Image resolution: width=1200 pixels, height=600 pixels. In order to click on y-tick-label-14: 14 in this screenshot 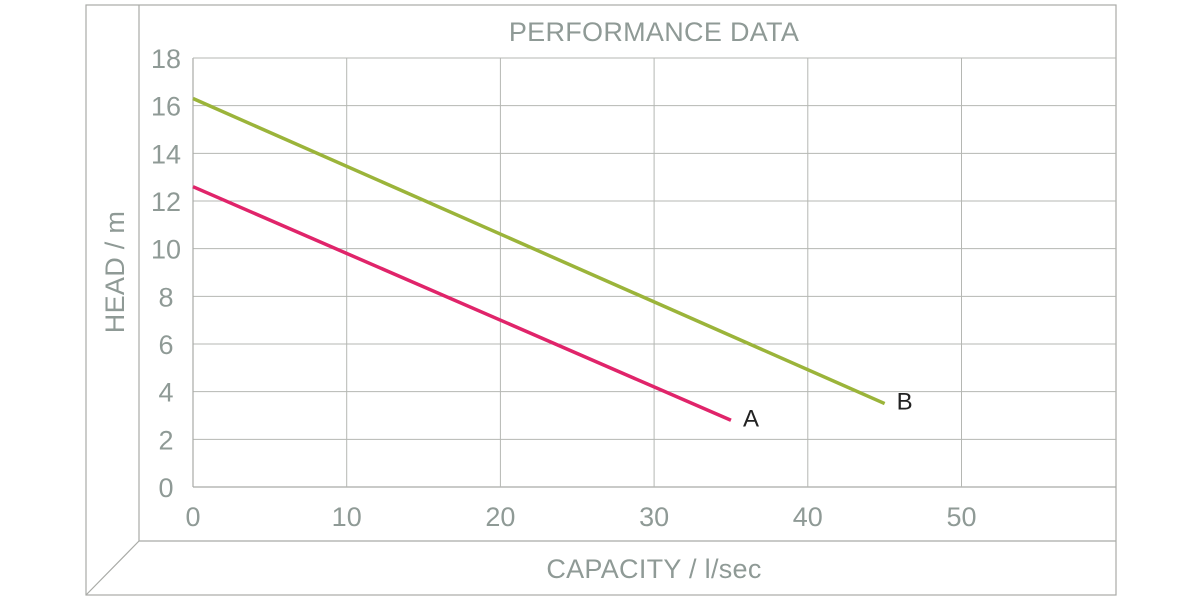, I will do `click(166, 154)`.